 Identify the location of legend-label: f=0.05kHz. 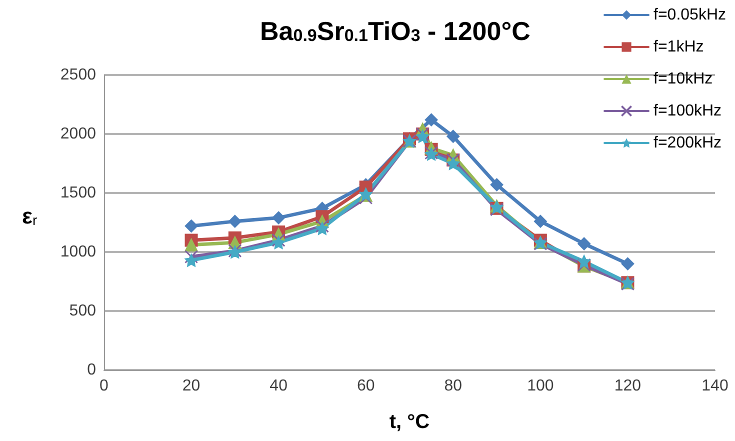
(690, 15).